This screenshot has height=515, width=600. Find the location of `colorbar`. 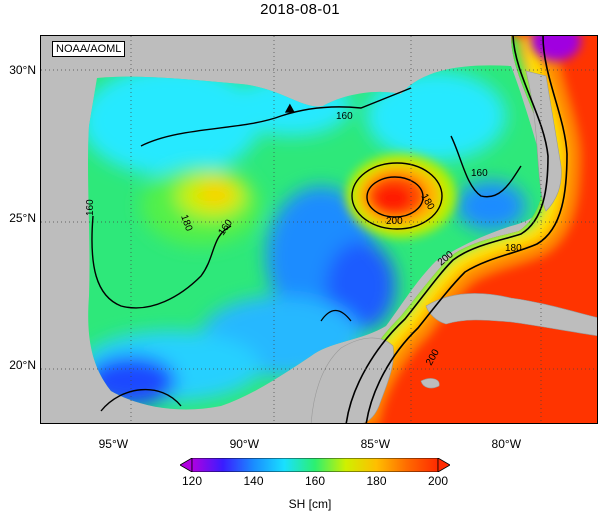

colorbar is located at coordinates (315, 465).